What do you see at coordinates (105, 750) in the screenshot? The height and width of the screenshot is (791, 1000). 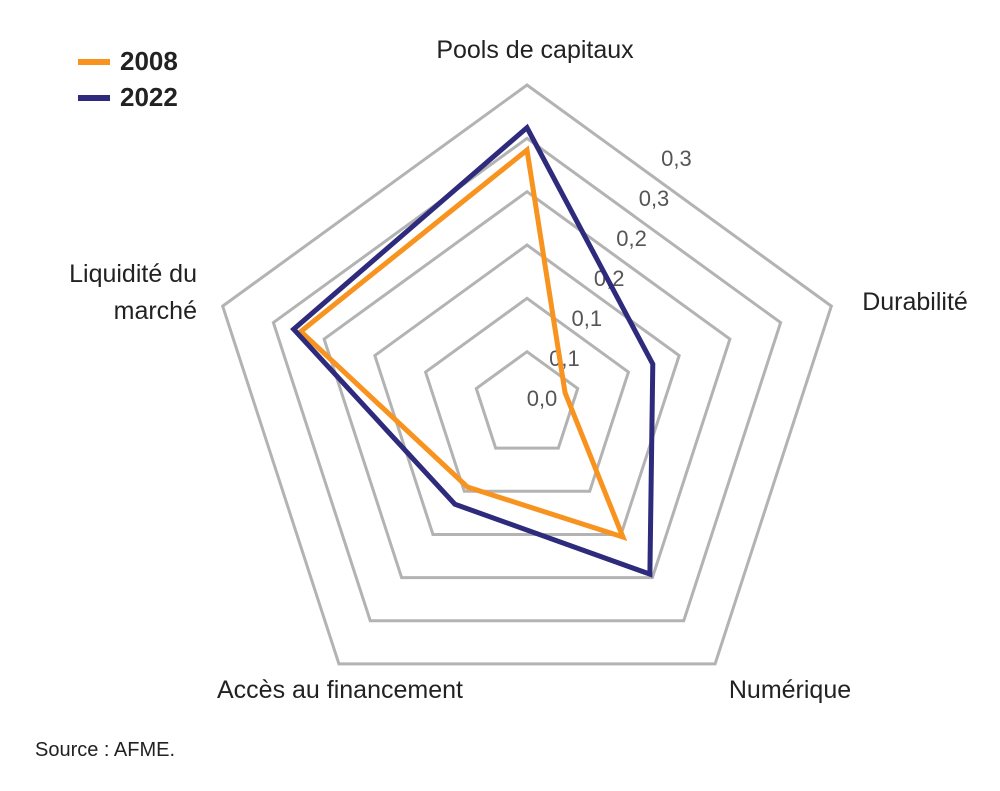 I see `source-note: Source : AFME.` at bounding box center [105, 750].